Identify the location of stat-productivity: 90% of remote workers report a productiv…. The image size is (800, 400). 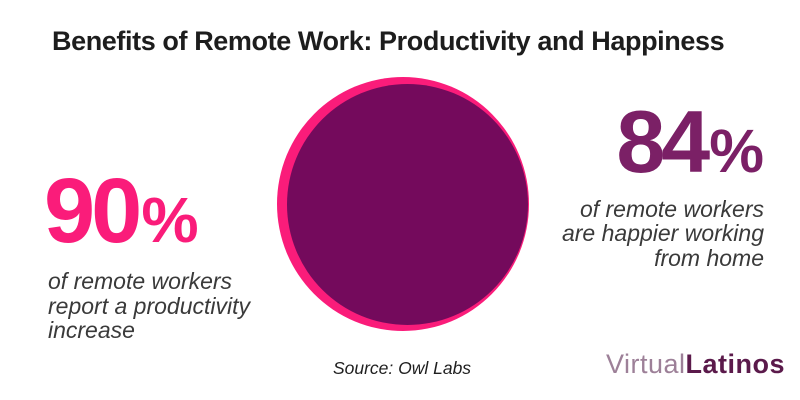
(147, 254).